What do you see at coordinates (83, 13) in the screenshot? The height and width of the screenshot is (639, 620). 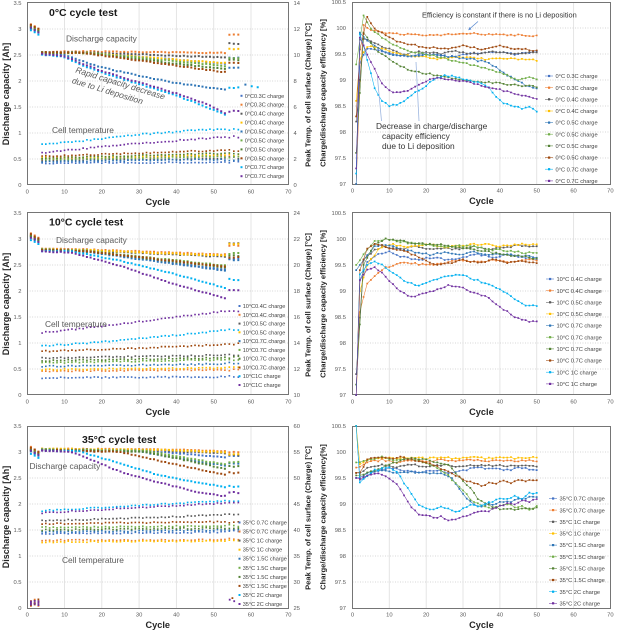 I see `svg-text: 0°C cycle test` at bounding box center [83, 13].